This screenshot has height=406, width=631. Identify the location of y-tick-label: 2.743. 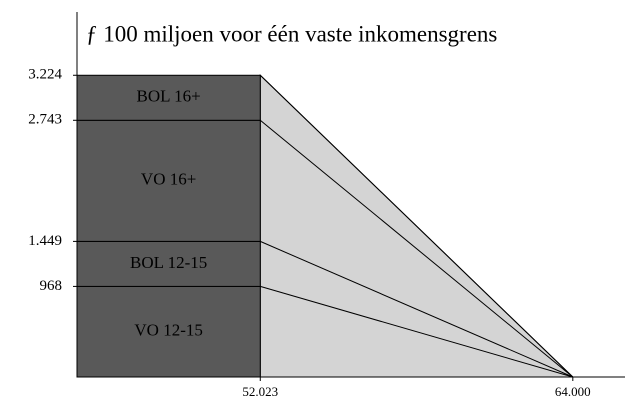
(45, 120).